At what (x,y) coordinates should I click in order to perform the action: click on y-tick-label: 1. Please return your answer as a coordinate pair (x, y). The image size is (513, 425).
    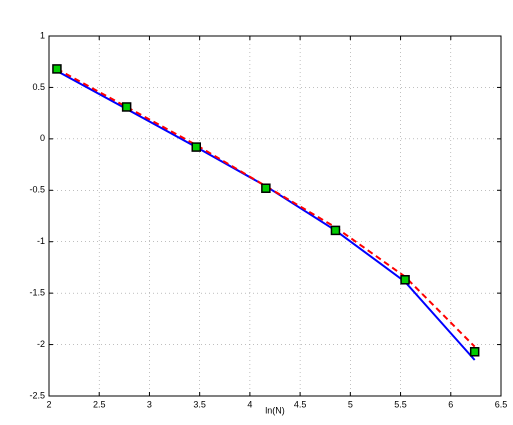
    Looking at the image, I should click on (42, 35).